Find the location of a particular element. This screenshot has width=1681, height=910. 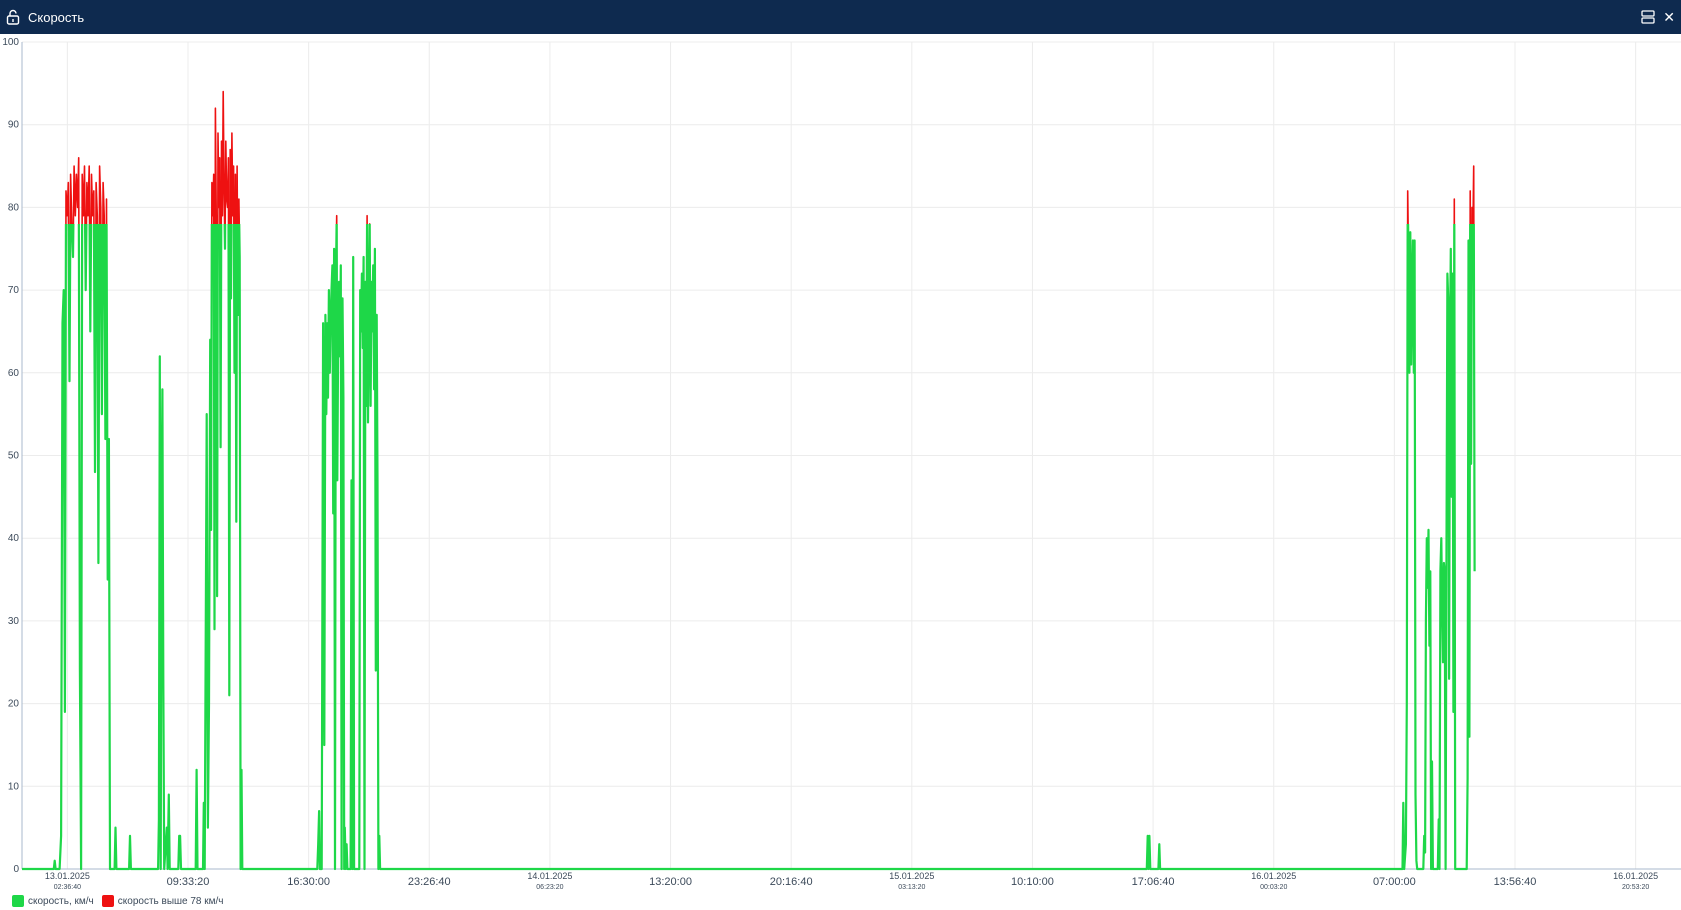

legend-swatch-over is located at coordinates (107, 901).